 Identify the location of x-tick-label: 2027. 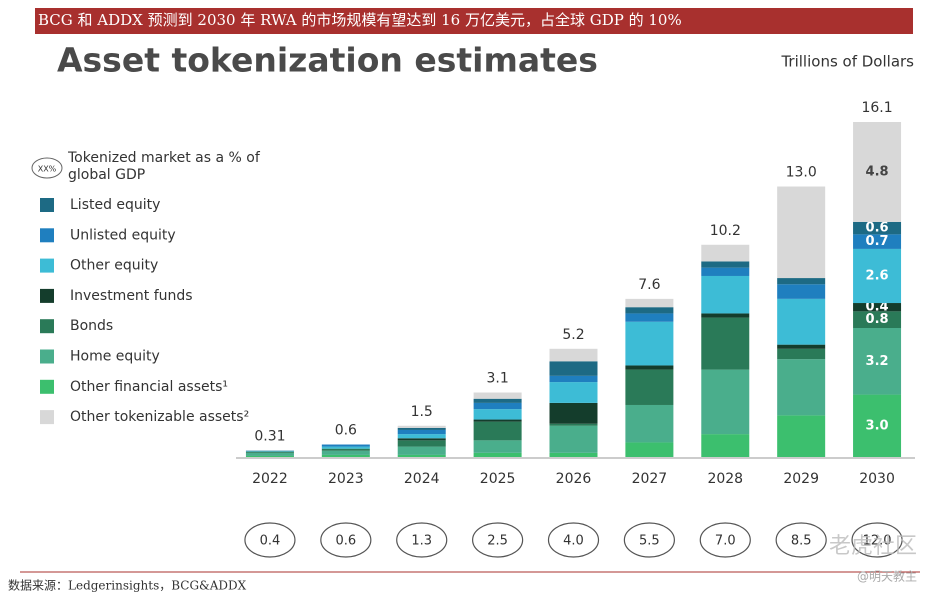
(650, 479).